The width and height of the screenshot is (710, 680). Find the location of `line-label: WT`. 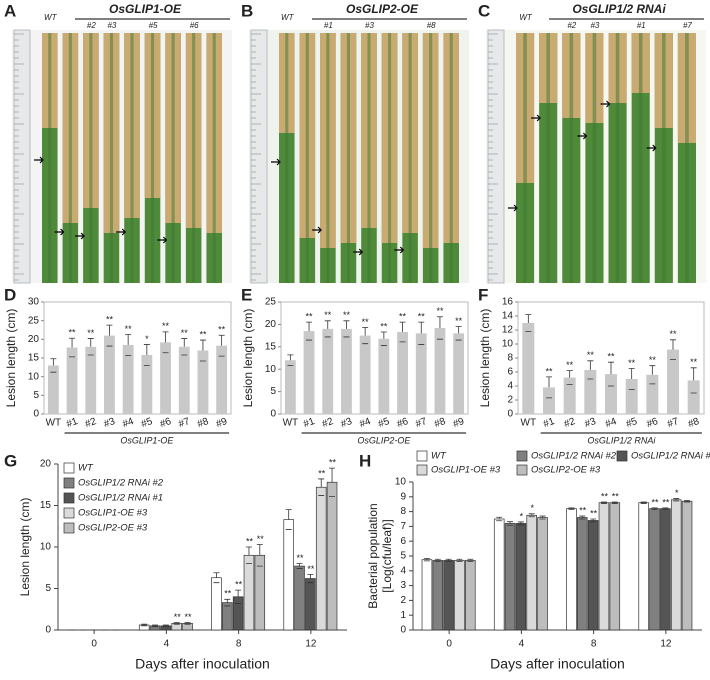

line-label: WT is located at coordinates (526, 17).